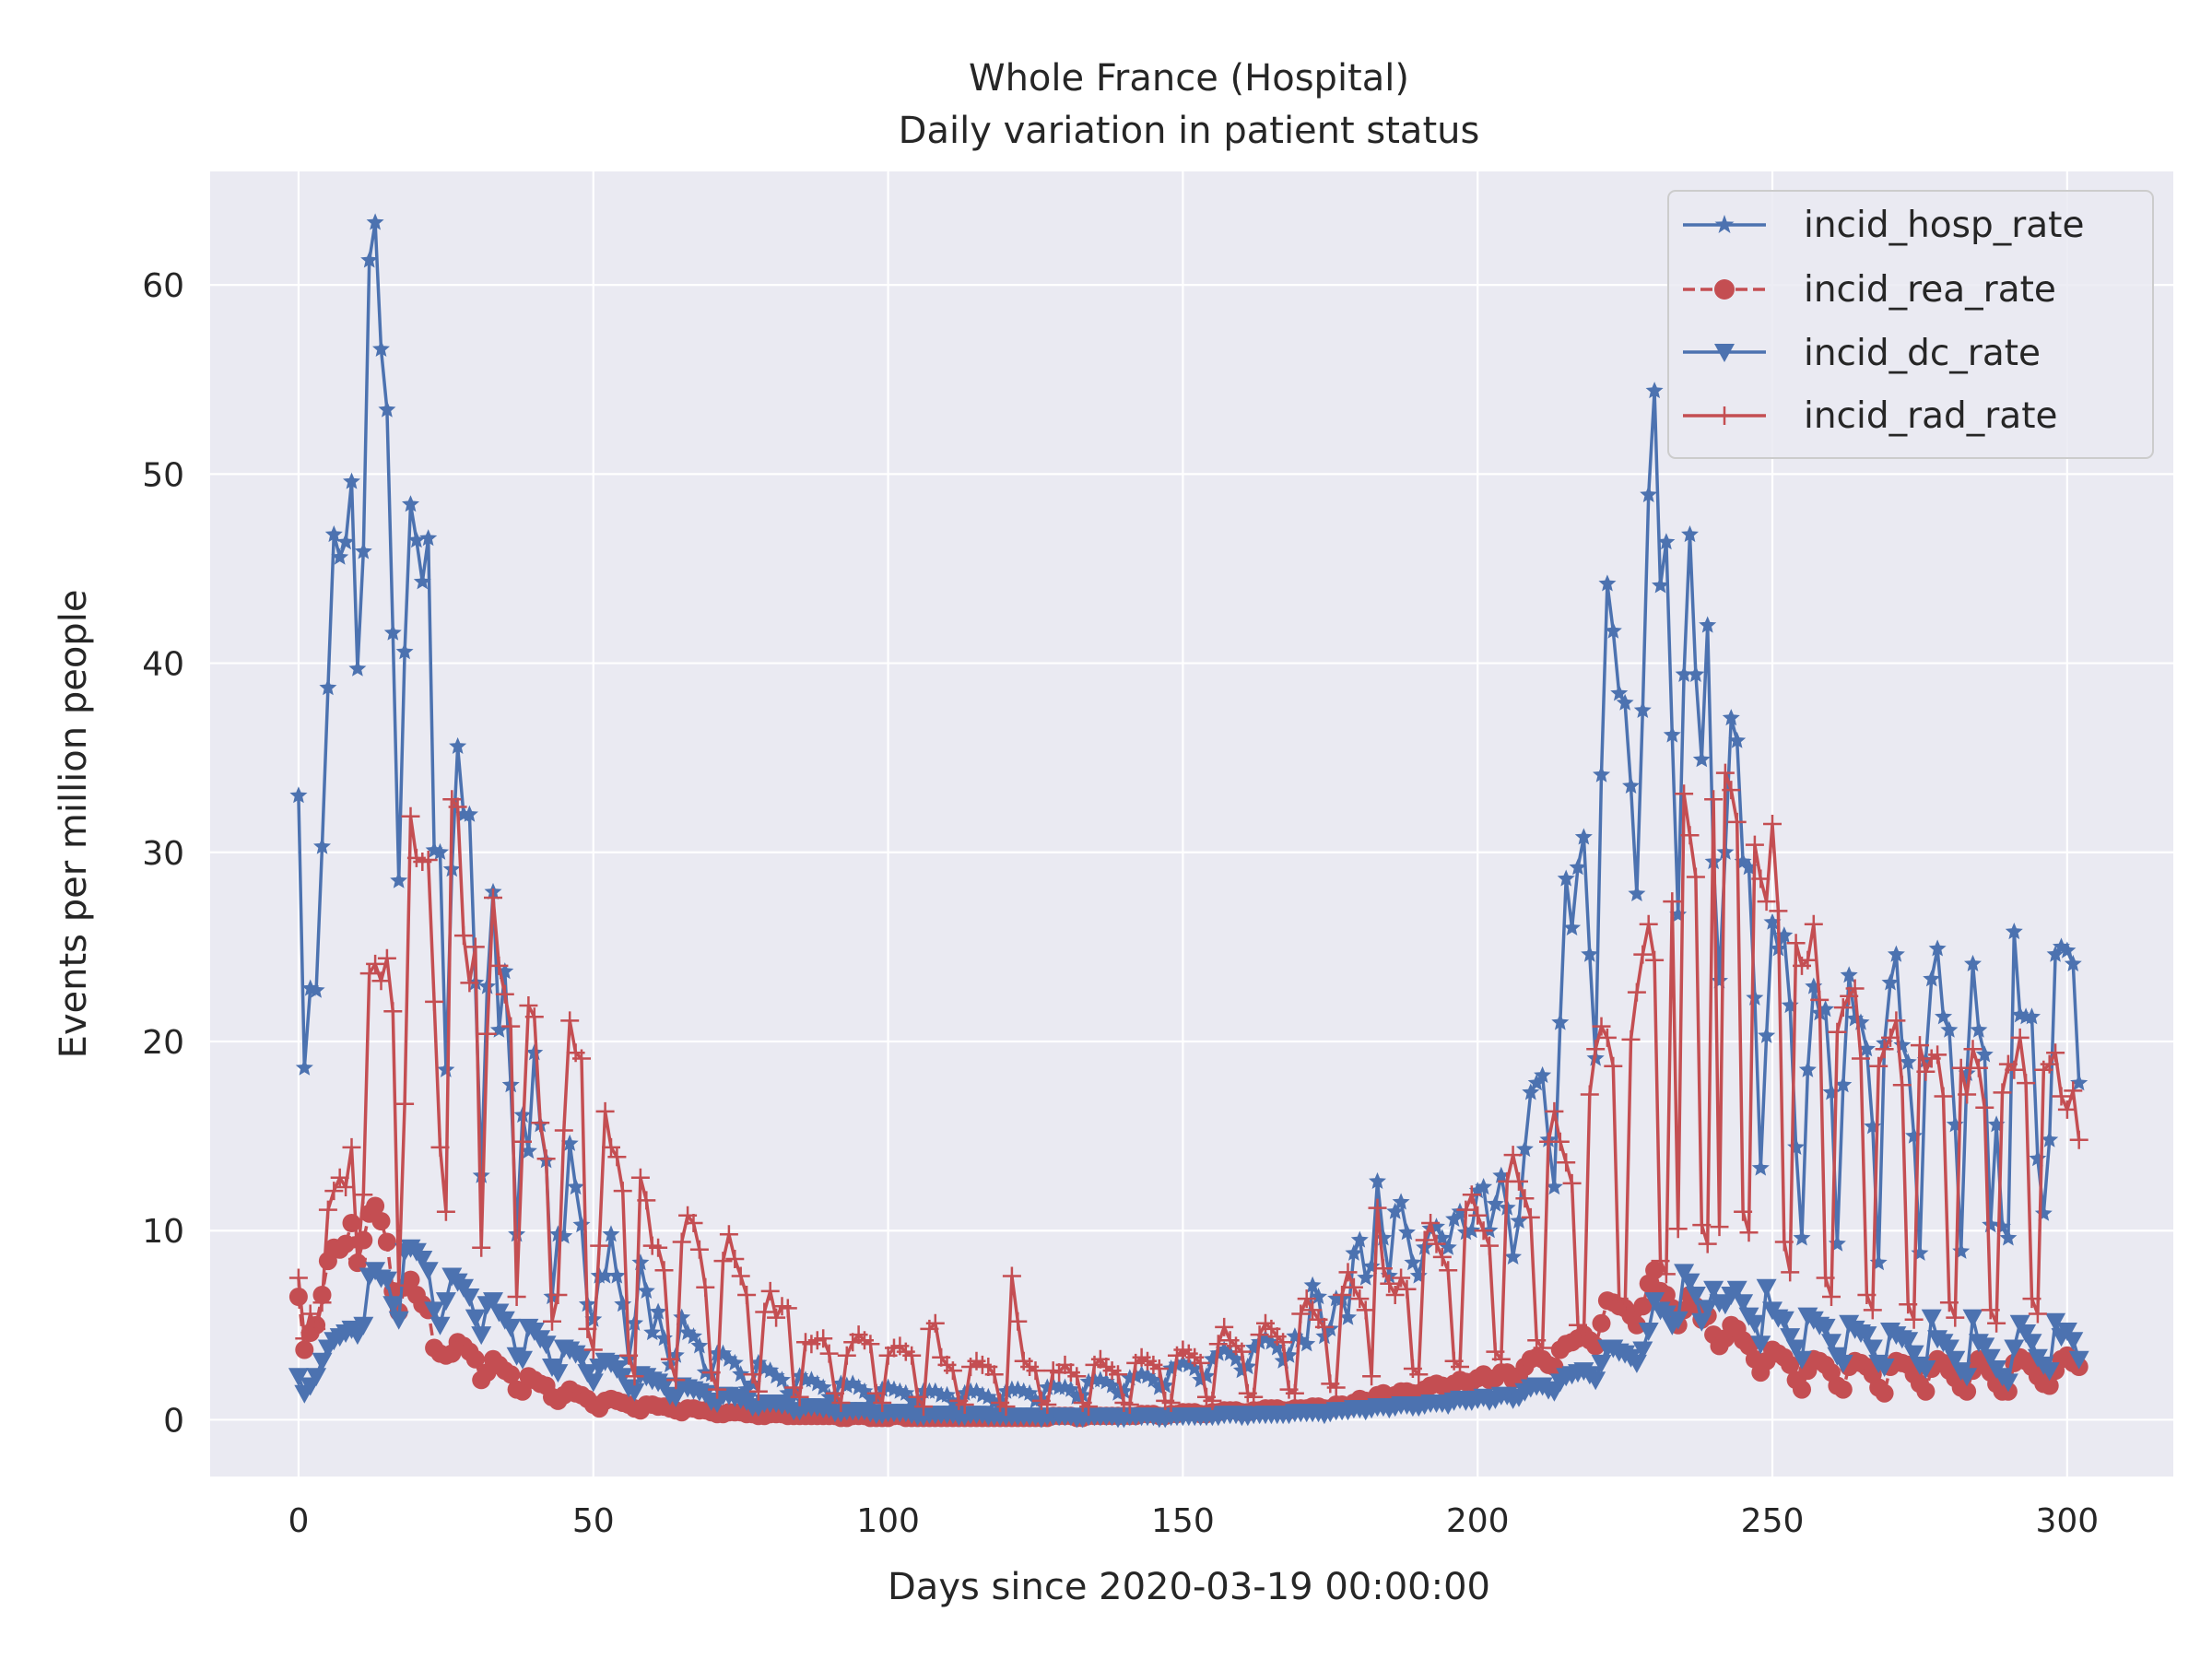 This screenshot has width=2212, height=1659. I want to click on x-tick-label: 50, so click(593, 1521).